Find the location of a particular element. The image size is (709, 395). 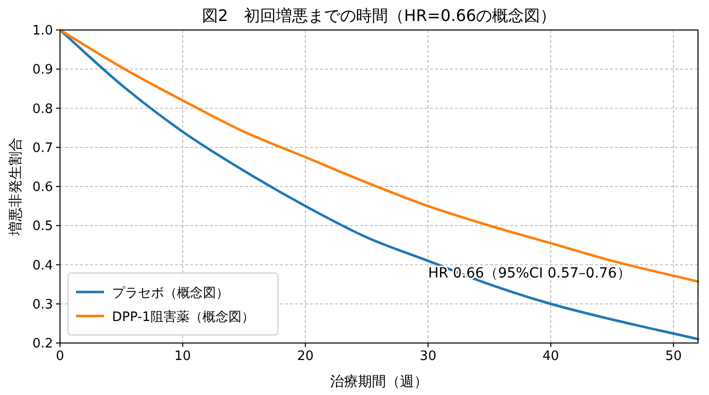

y-tick-label: 0.7 is located at coordinates (42, 148).